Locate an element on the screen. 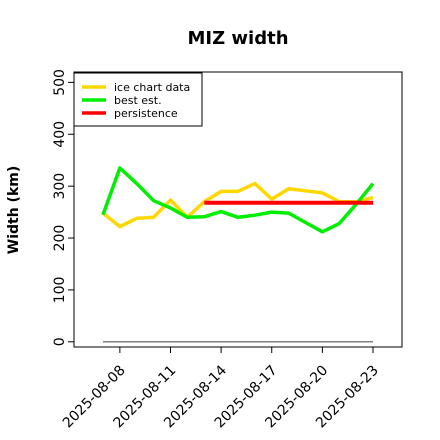 The width and height of the screenshot is (440, 440). y-tick-label: 200 is located at coordinates (60, 238).